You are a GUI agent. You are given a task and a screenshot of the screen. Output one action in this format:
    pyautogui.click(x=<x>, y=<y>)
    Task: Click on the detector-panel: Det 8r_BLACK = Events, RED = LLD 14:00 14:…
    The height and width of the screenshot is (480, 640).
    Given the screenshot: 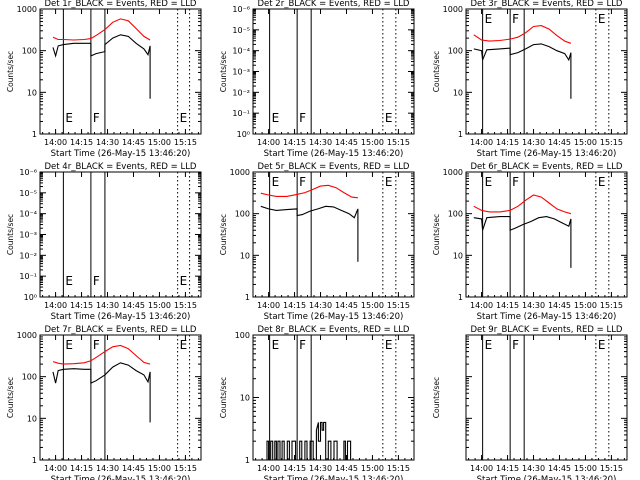 What is the action you would take?
    pyautogui.click(x=317, y=402)
    